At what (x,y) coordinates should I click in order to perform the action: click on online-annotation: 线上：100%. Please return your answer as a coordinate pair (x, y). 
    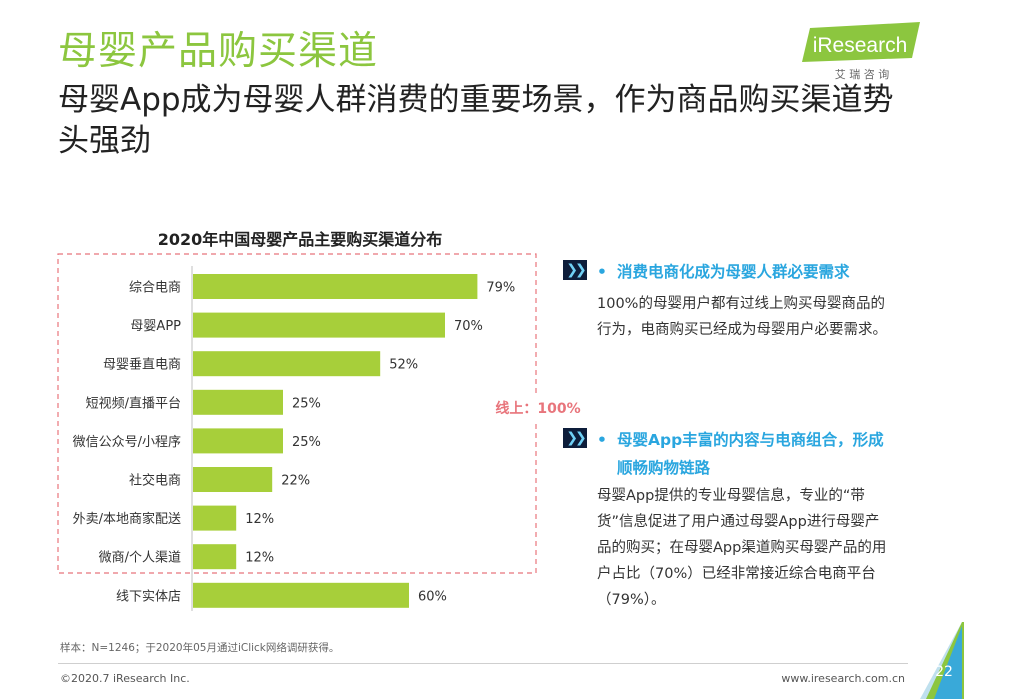
    Looking at the image, I should click on (537, 408).